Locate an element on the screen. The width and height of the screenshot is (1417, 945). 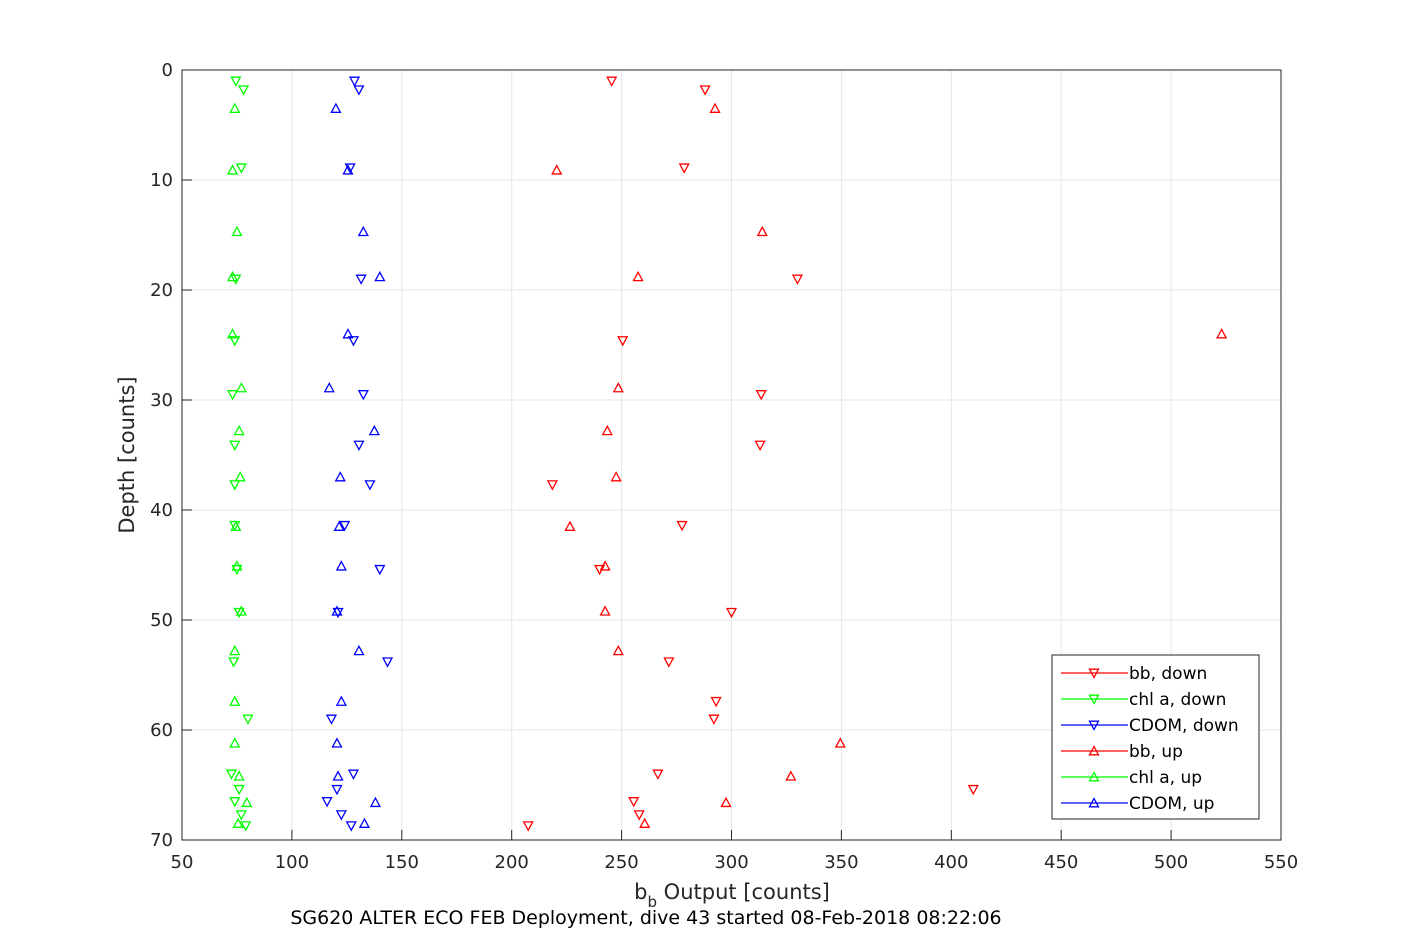
x-tick-label: 300 is located at coordinates (731, 862).